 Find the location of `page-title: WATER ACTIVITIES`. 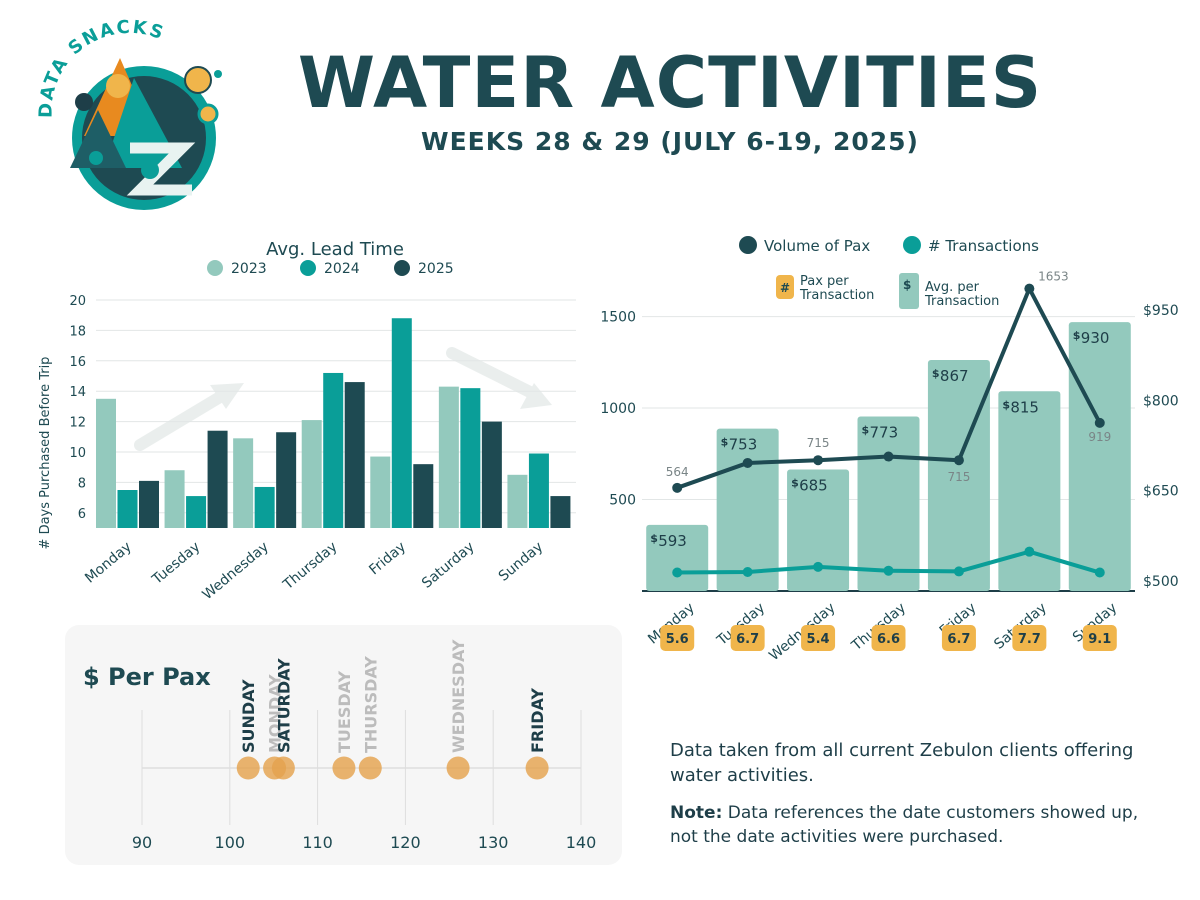

page-title: WATER ACTIVITIES is located at coordinates (670, 83).